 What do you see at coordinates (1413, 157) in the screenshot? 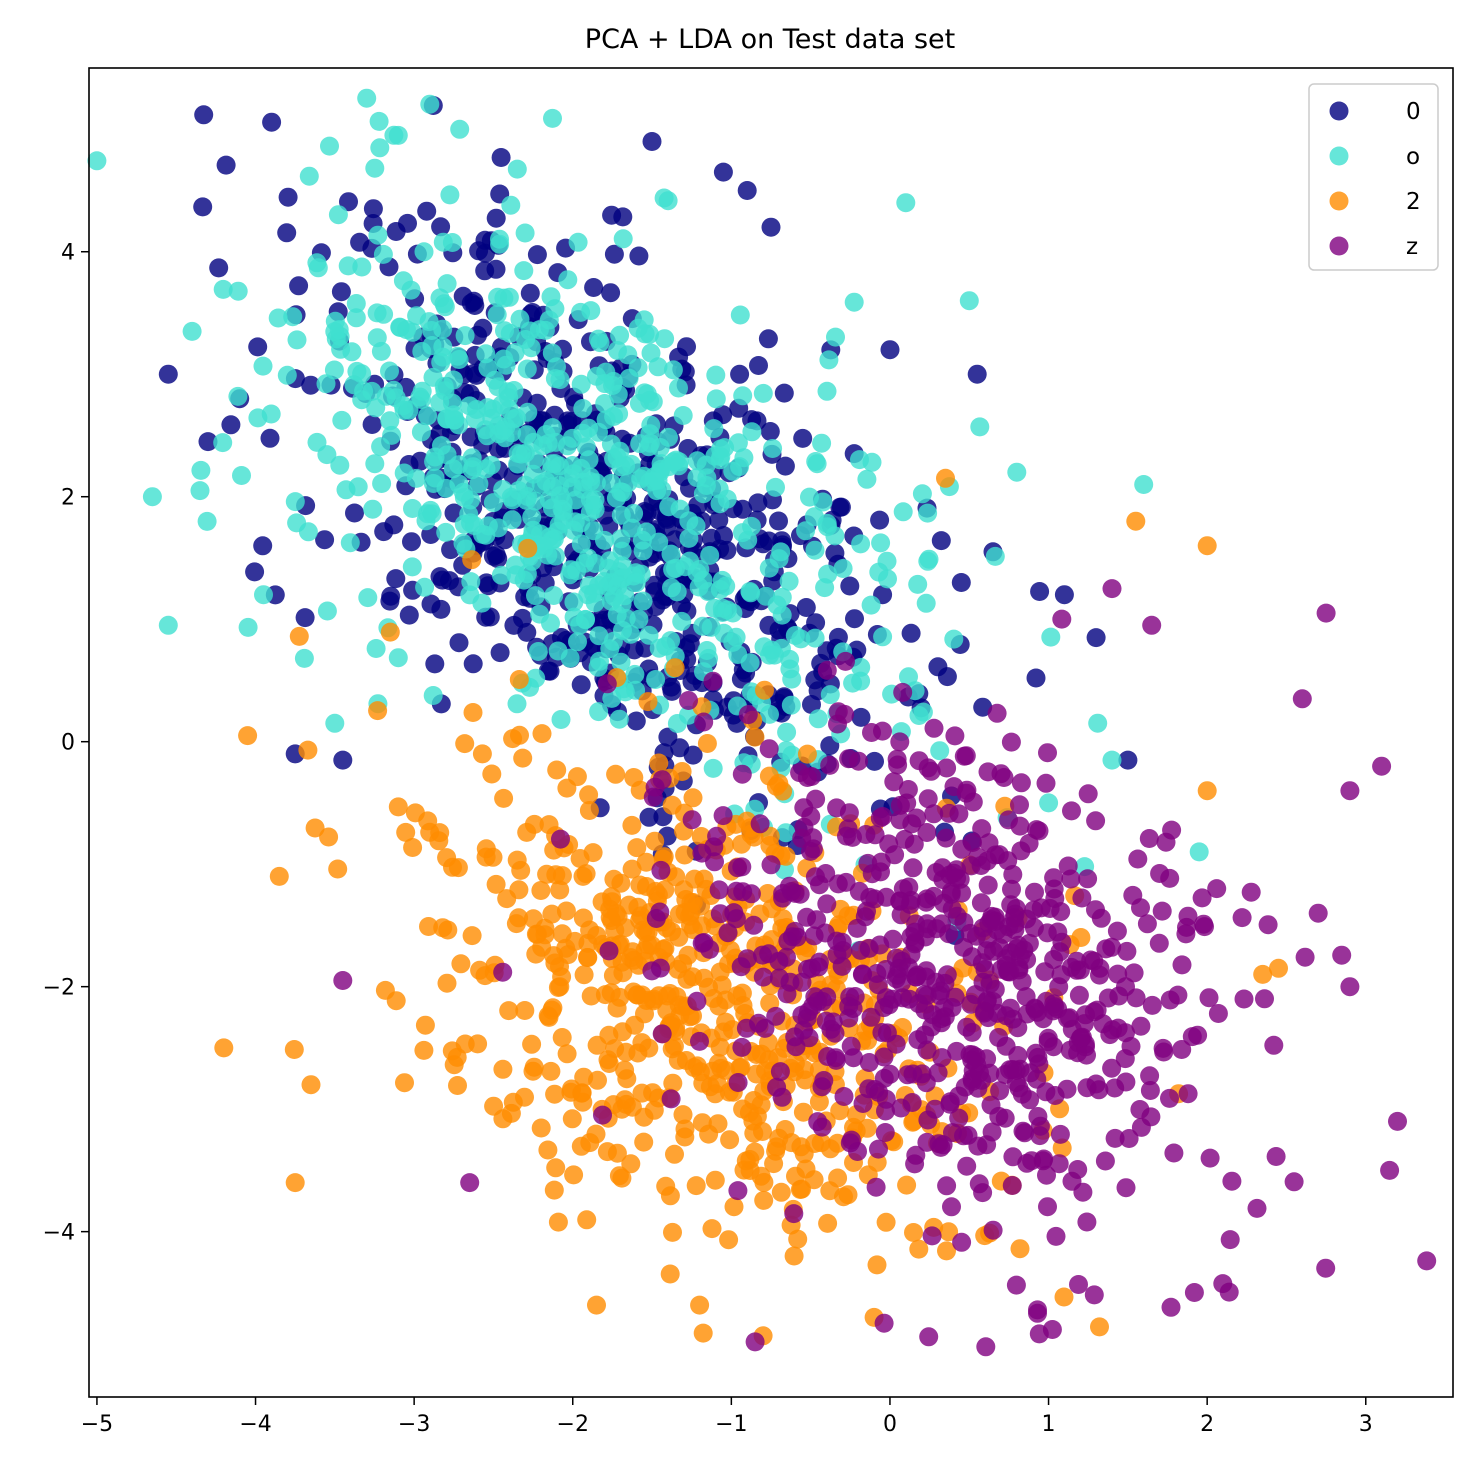
I see `legend-label: o` at bounding box center [1413, 157].